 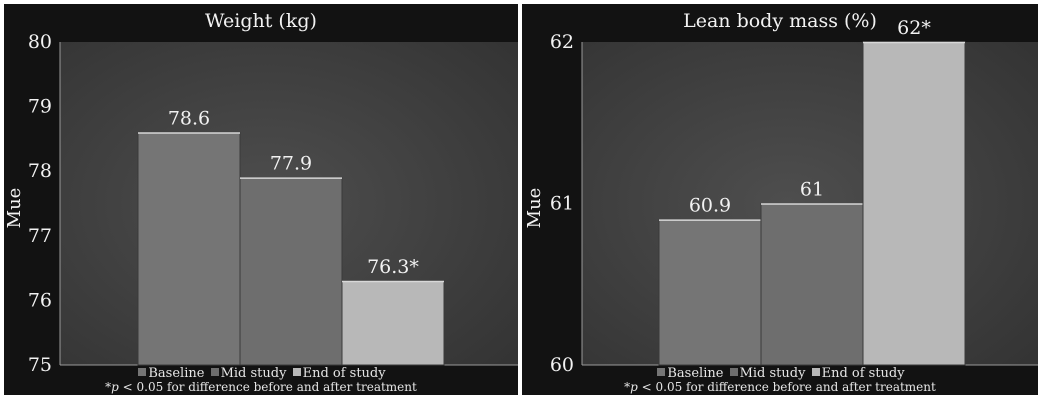 What do you see at coordinates (780, 21) in the screenshot?
I see `chart-title: Lean body mass (%)` at bounding box center [780, 21].